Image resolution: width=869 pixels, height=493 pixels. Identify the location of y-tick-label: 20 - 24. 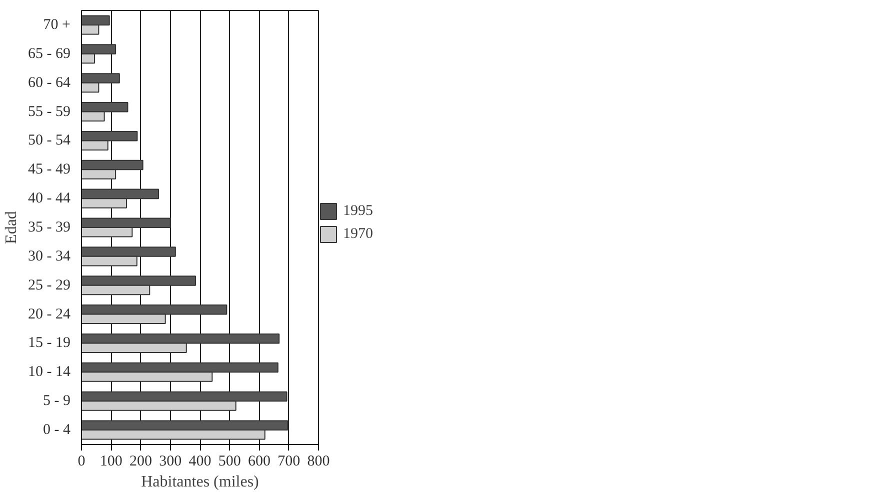
(49, 314).